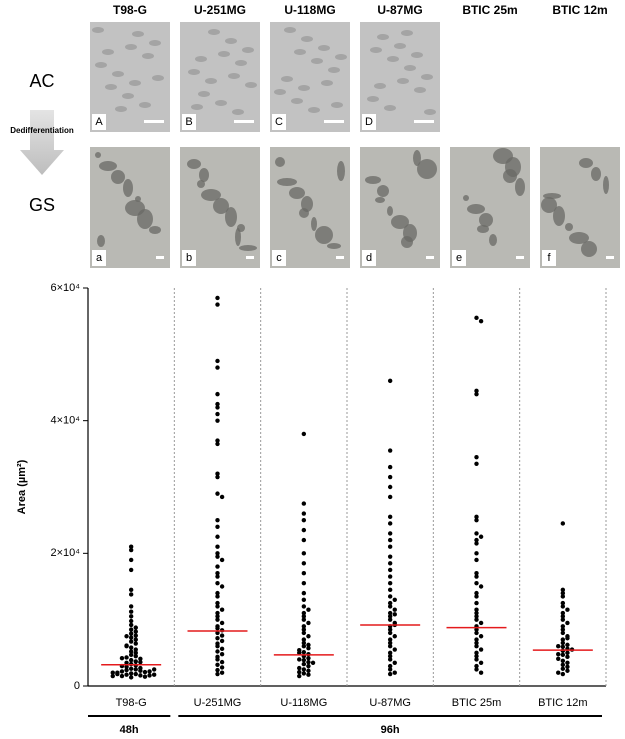 The height and width of the screenshot is (739, 625). What do you see at coordinates (65, 421) in the screenshot?
I see `y-tick-label: 4×10⁴` at bounding box center [65, 421].